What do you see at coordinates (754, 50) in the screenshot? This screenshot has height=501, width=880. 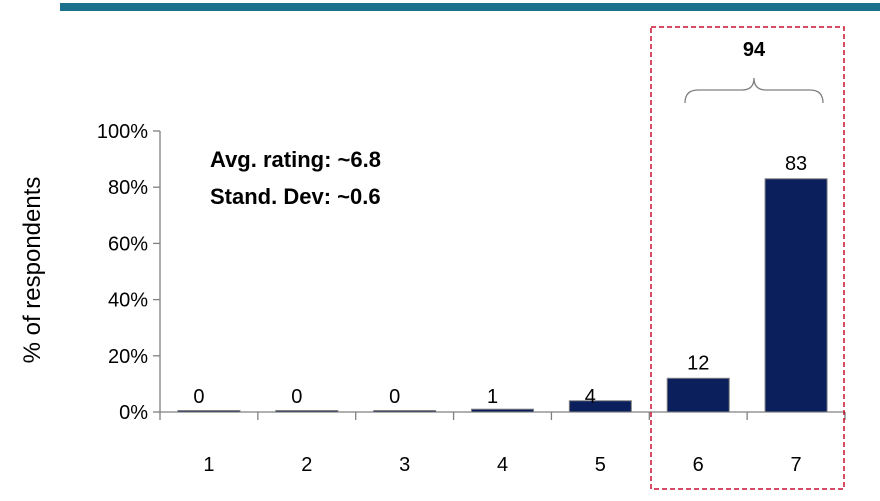 I see `highlight-sum-label: 94` at bounding box center [754, 50].